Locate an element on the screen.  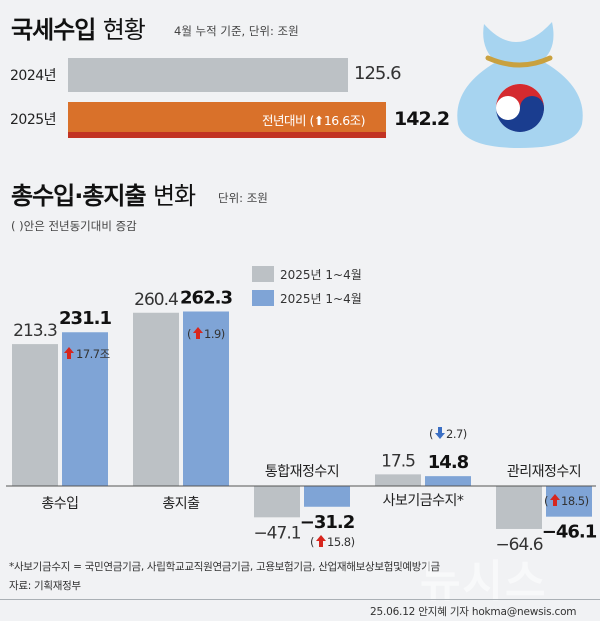
category-label-3: 통합재정수지 is located at coordinates (302, 472).